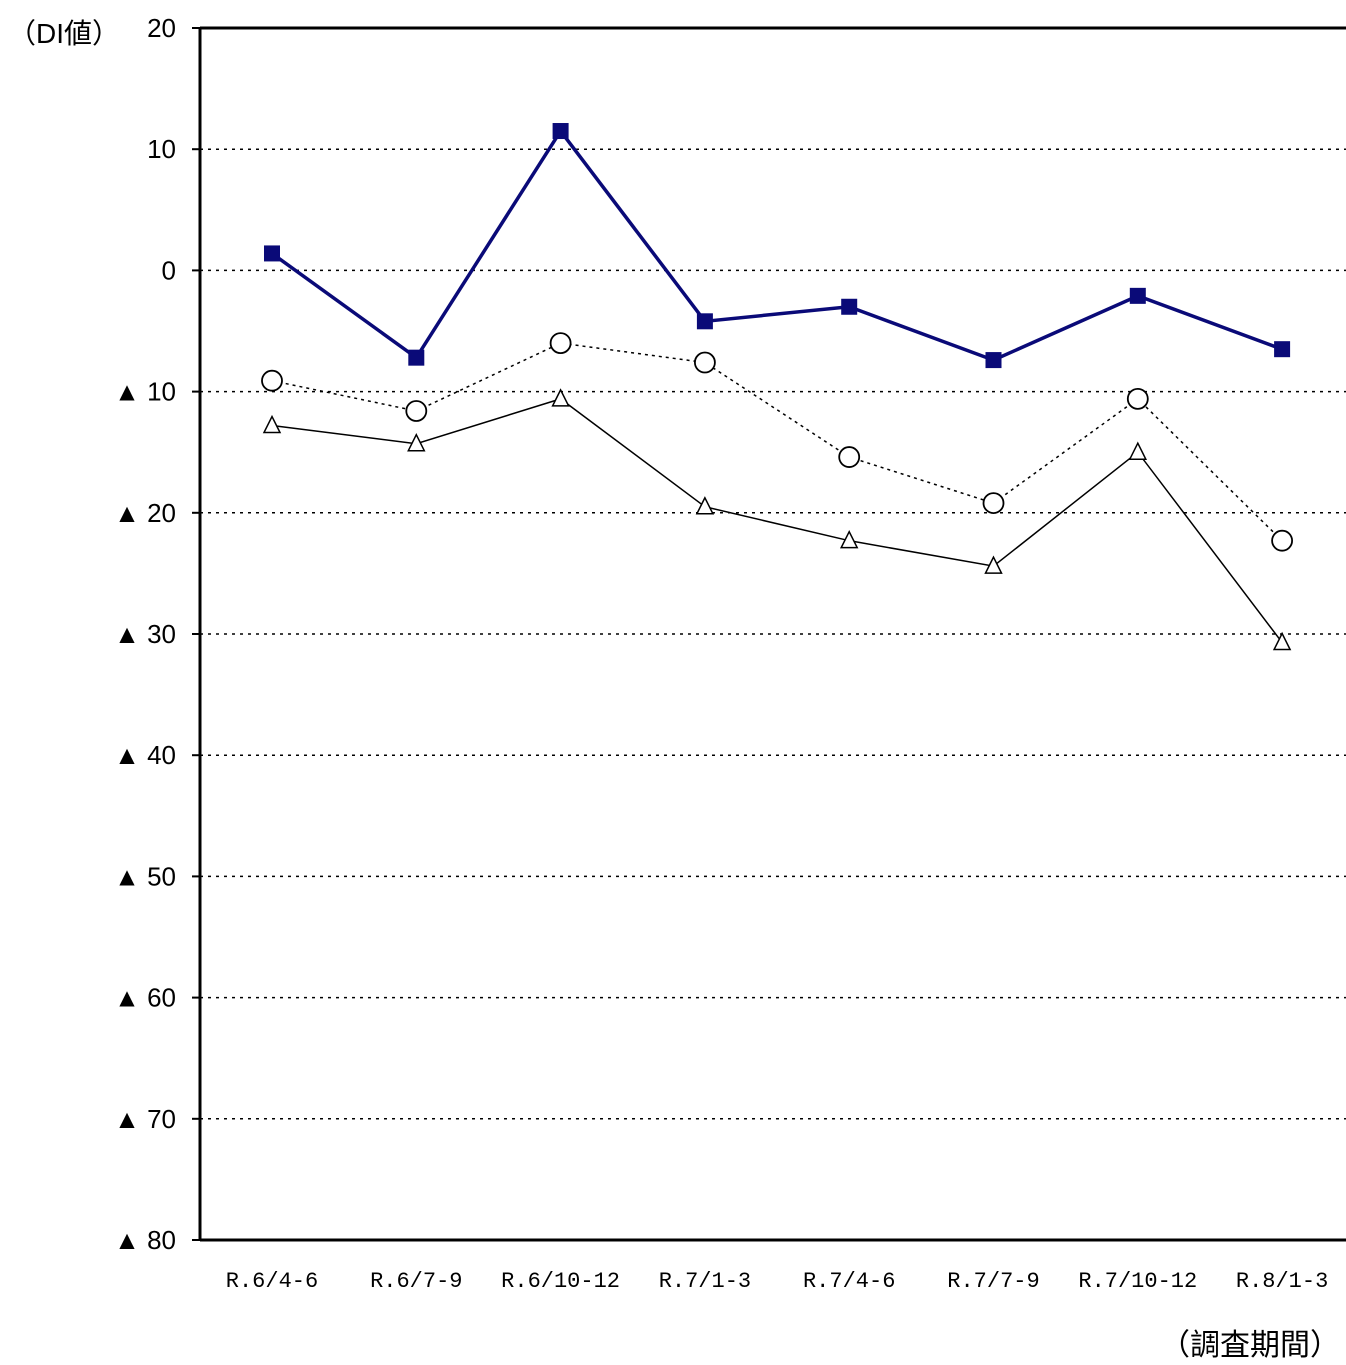 The width and height of the screenshot is (1346, 1365). I want to click on y-tick-label: 0, so click(169, 270).